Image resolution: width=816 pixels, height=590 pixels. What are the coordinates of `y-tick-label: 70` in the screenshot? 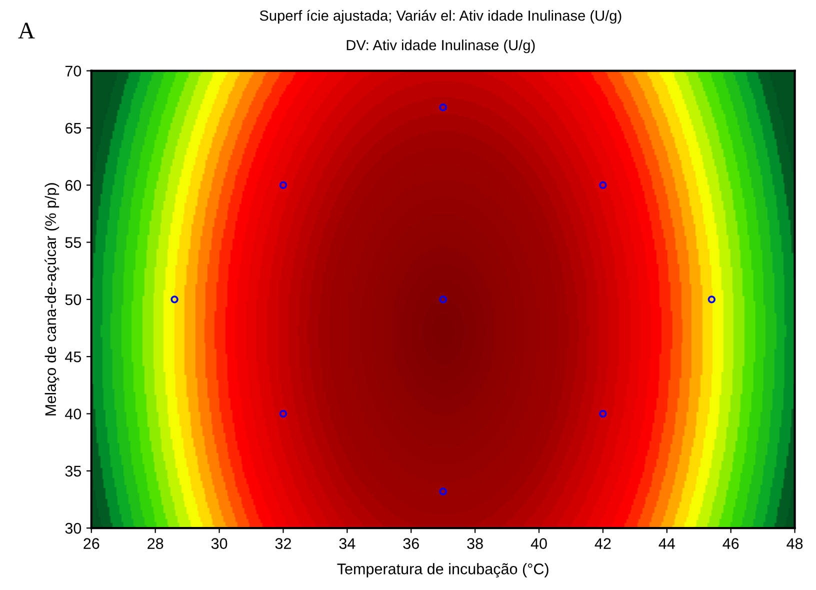 It's located at (73, 71).